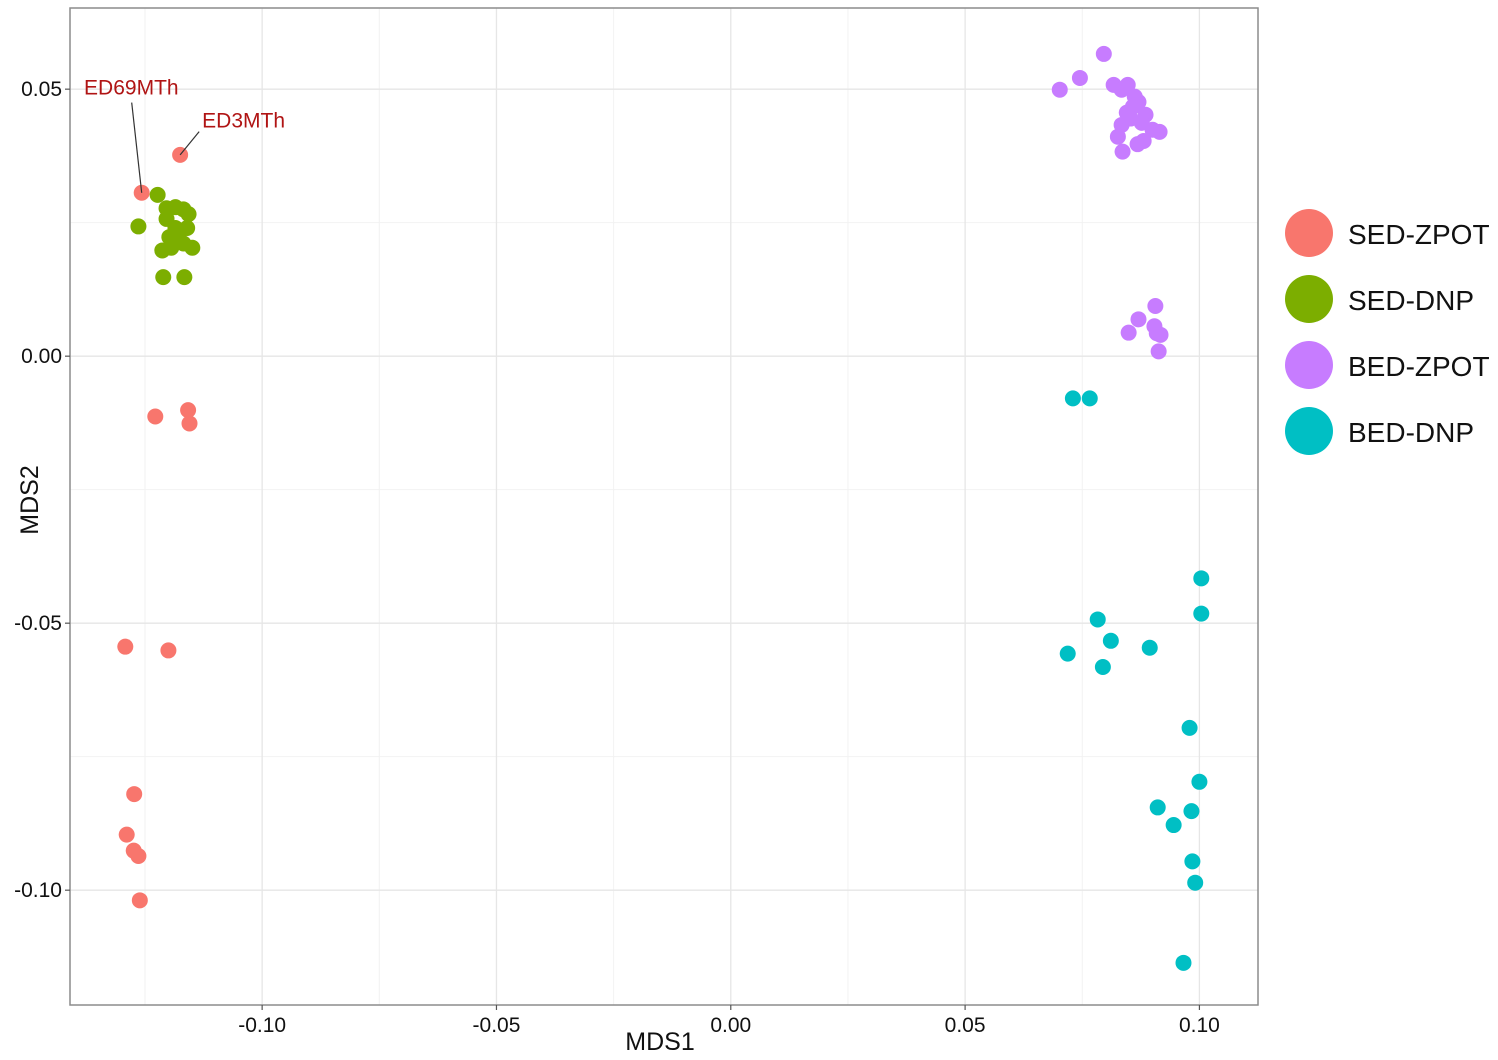 The height and width of the screenshot is (1060, 1498). Describe the element at coordinates (1411, 300) in the screenshot. I see `legend-label: SED-DNP` at that location.